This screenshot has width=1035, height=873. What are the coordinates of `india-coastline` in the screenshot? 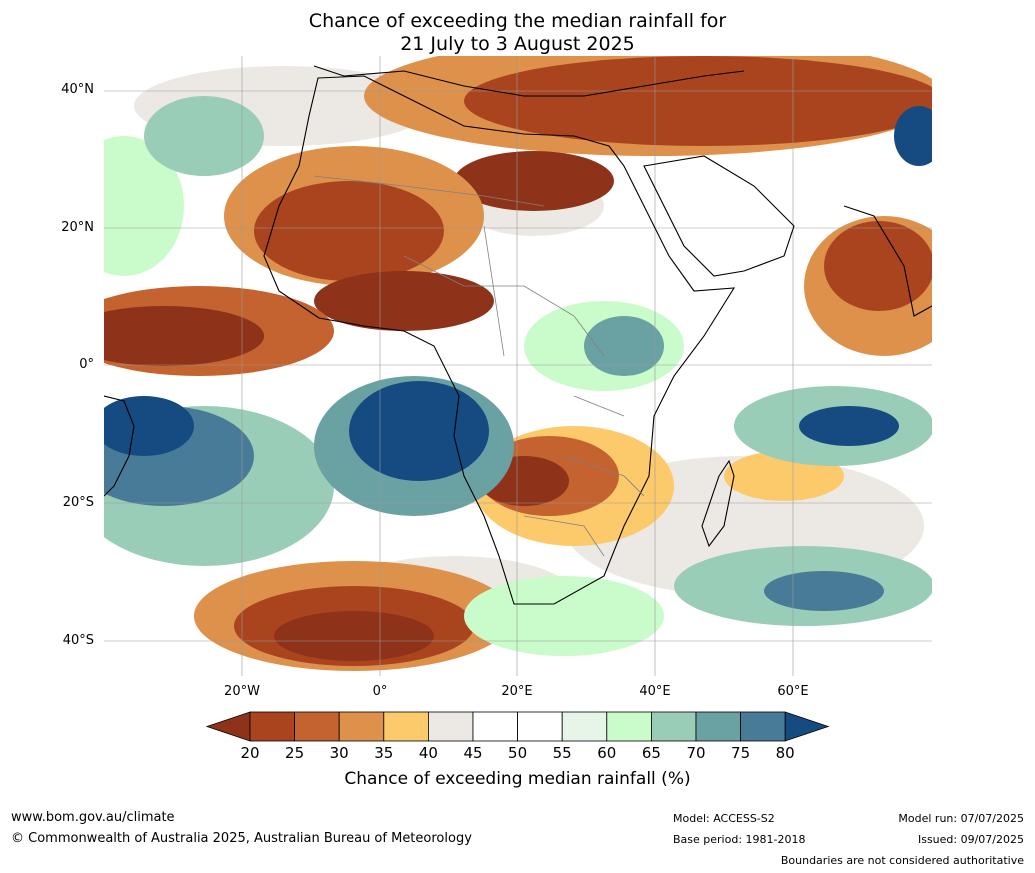 It's located at (887, 261).